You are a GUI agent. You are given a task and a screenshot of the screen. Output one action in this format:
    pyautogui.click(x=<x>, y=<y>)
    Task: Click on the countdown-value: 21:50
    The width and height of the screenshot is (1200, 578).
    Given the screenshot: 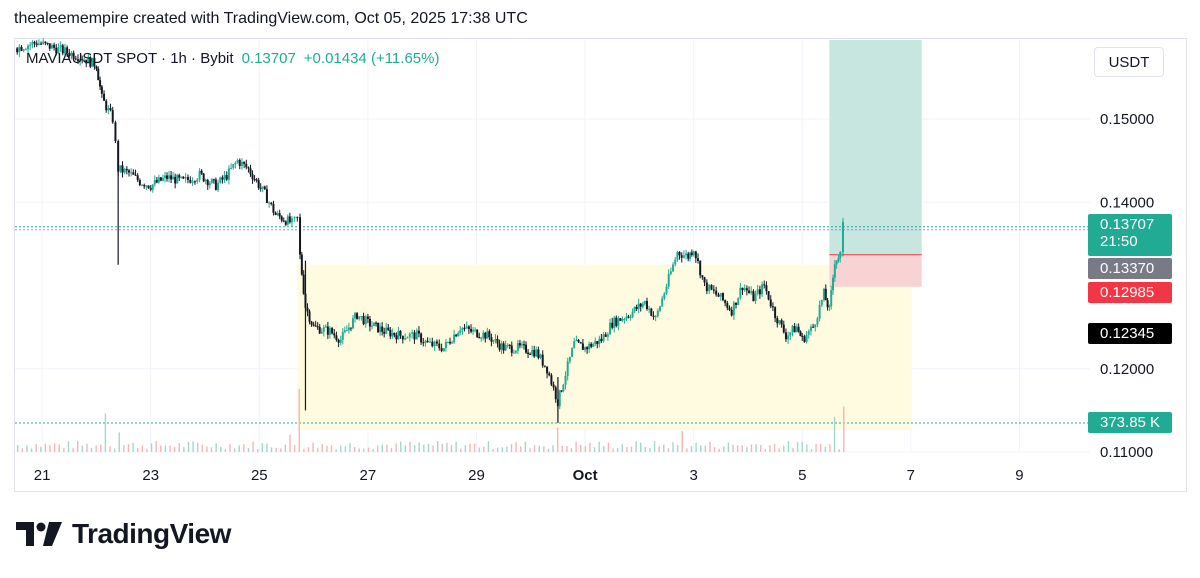 What is the action you would take?
    pyautogui.click(x=1119, y=241)
    